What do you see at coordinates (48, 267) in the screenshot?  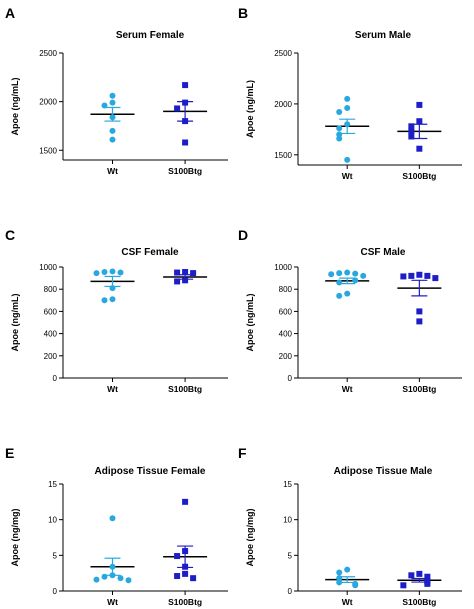 I see `y-tick-label: 1000` at bounding box center [48, 267].